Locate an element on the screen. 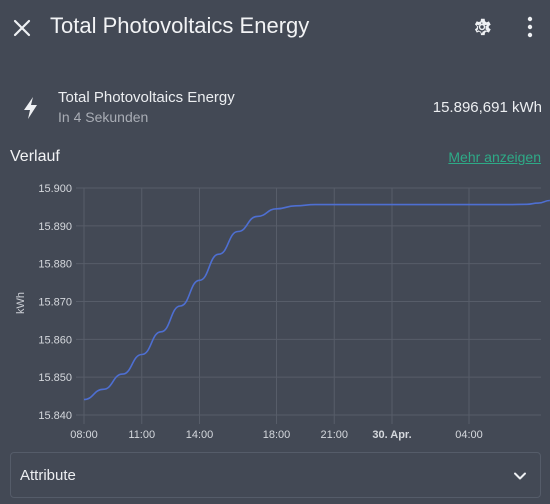  more-options-button is located at coordinates (530, 27).